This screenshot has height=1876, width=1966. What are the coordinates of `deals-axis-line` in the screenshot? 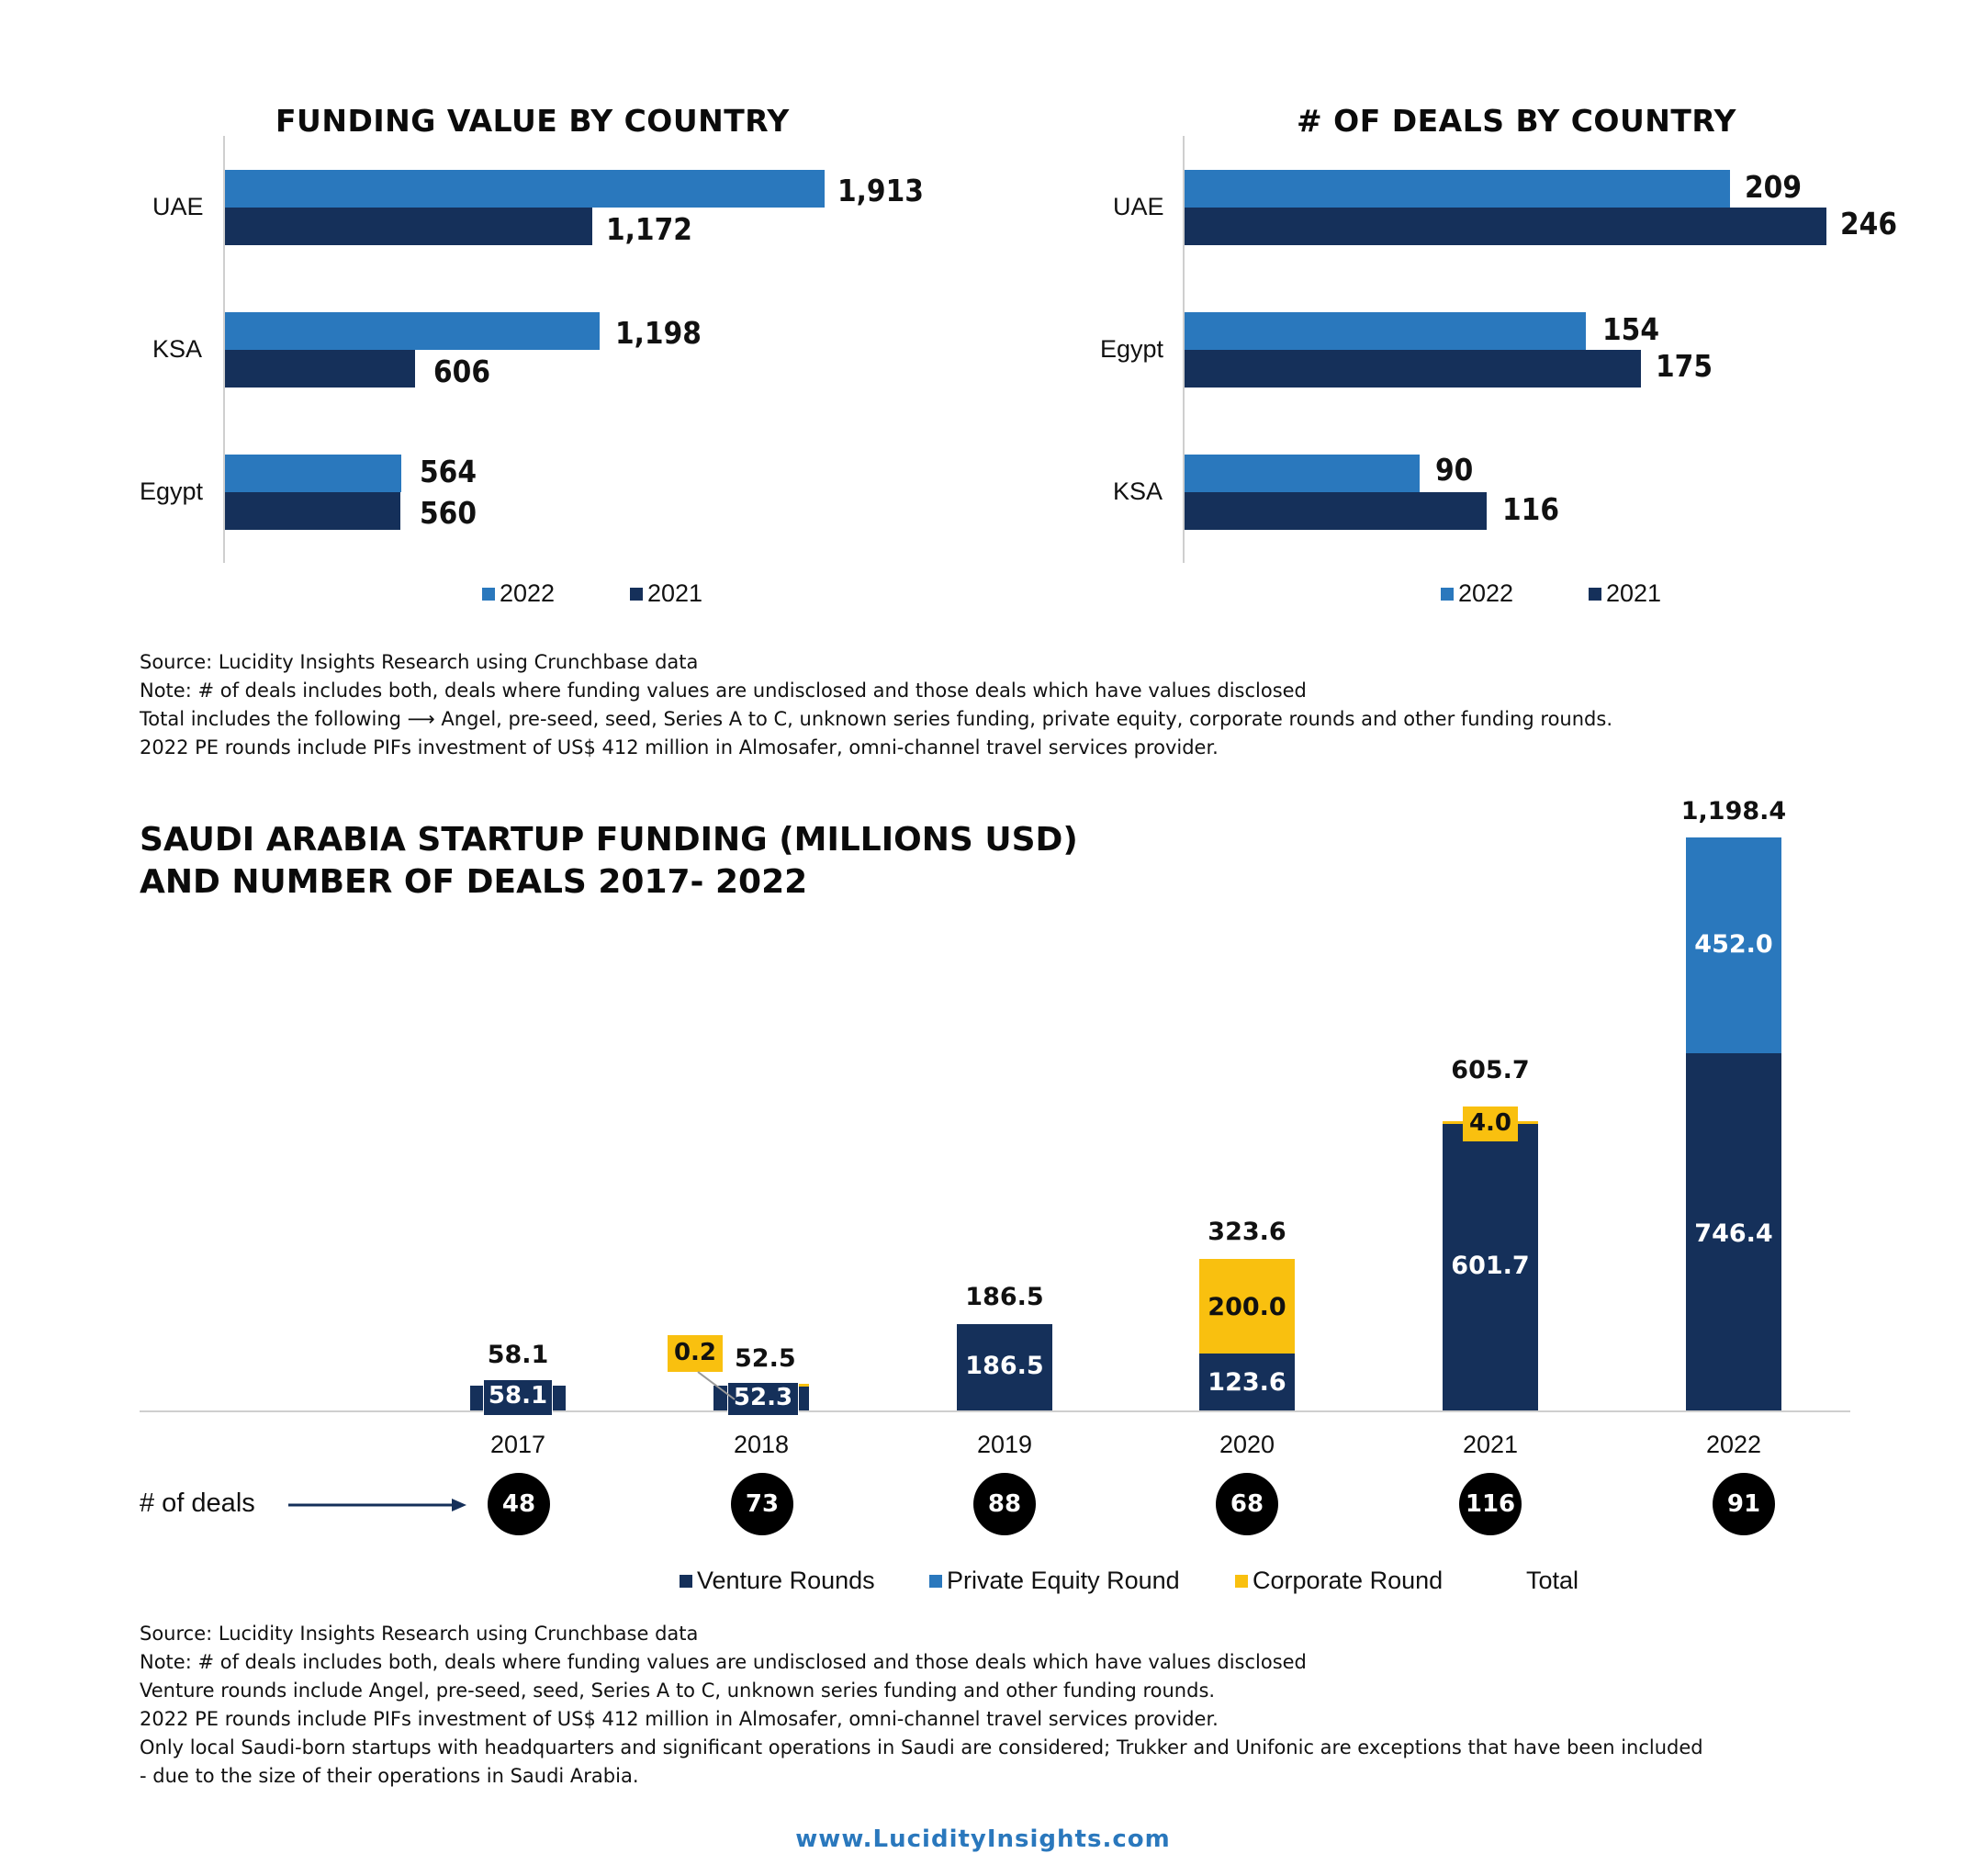 It's located at (1184, 349).